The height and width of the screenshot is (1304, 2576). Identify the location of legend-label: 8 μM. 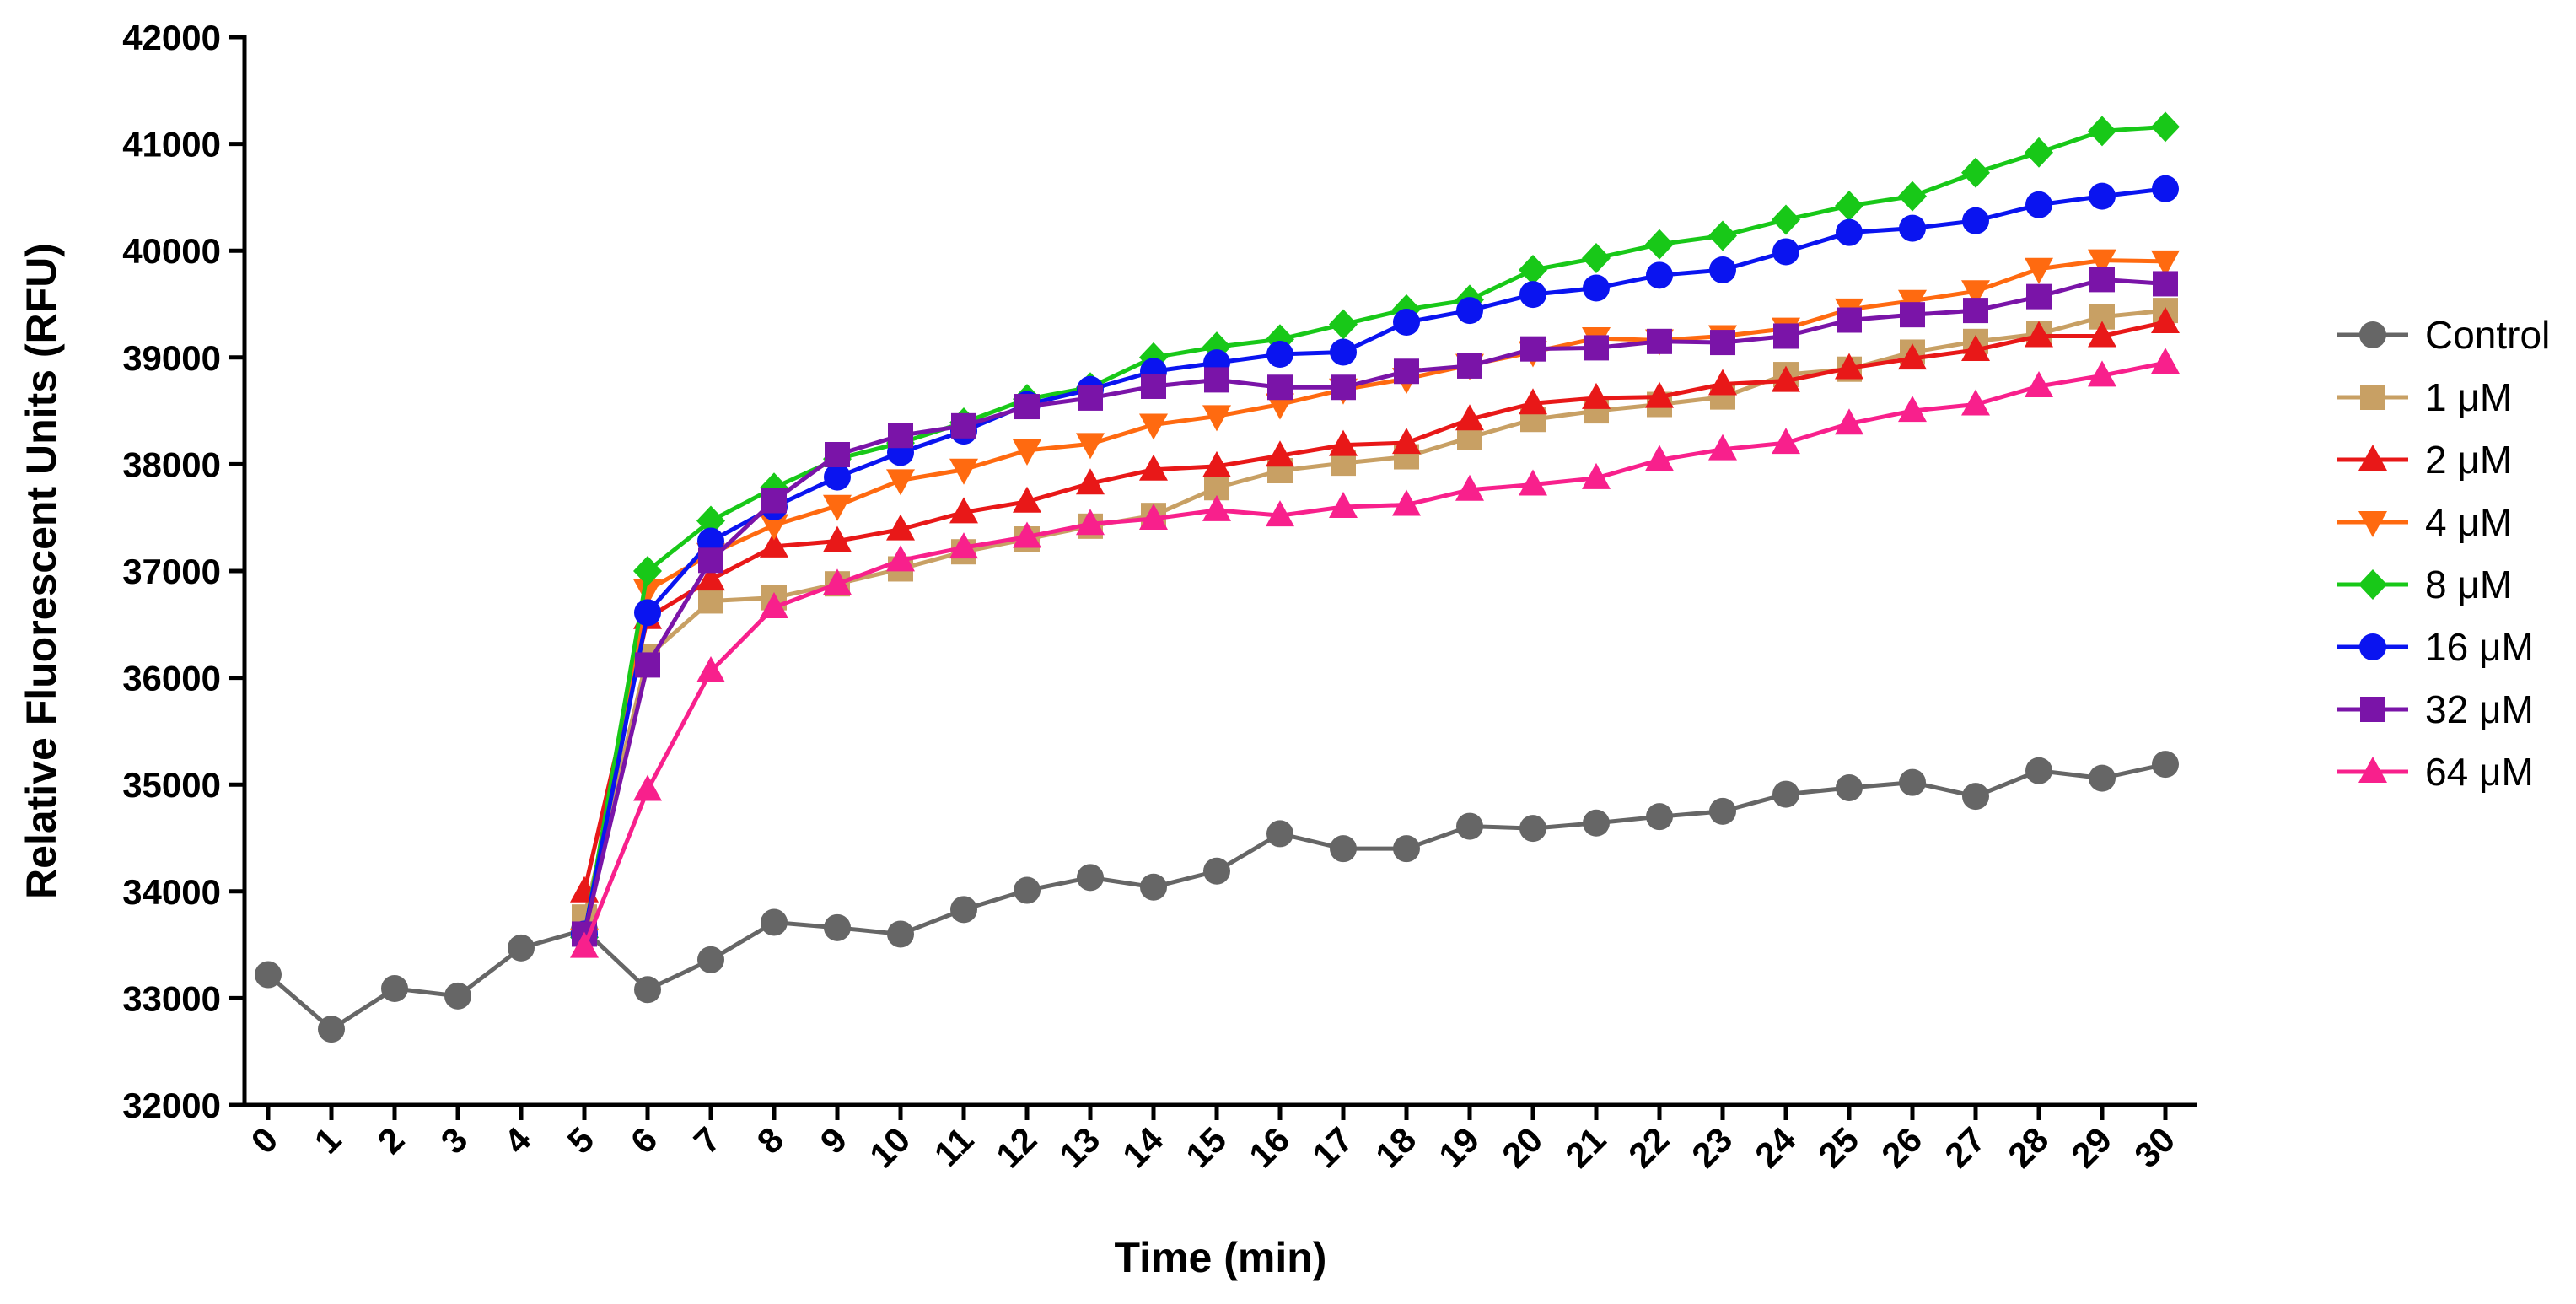
(2468, 584).